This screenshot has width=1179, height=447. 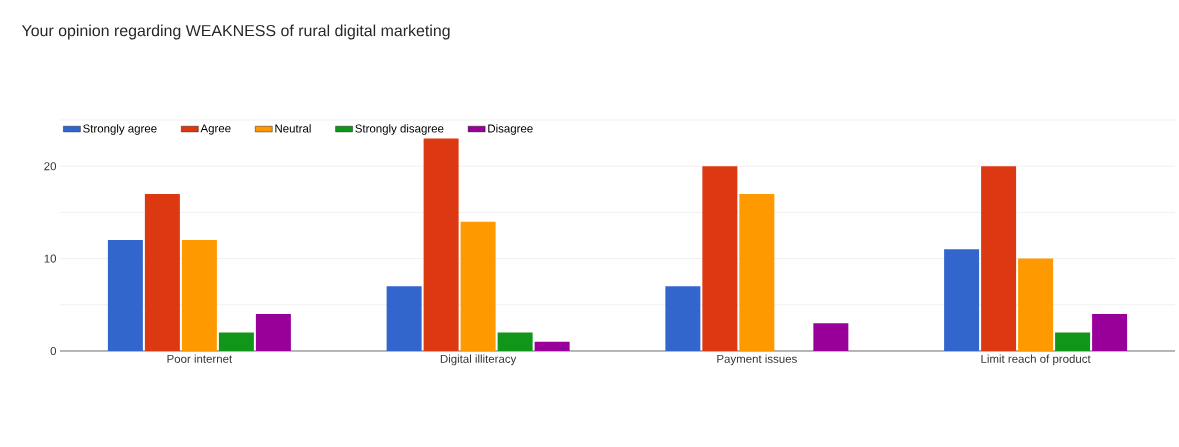 I want to click on x-tick-label: Payment issues, so click(x=757, y=360).